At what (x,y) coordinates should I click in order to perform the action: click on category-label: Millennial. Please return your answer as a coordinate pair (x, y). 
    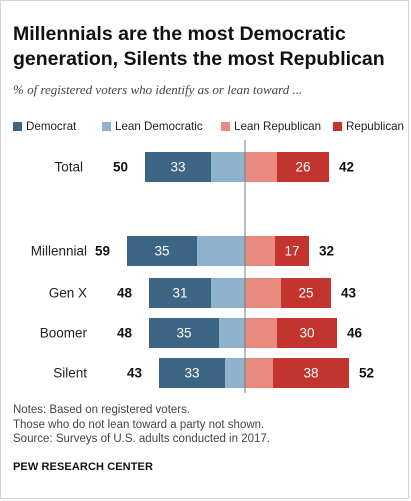
    Looking at the image, I should click on (59, 251).